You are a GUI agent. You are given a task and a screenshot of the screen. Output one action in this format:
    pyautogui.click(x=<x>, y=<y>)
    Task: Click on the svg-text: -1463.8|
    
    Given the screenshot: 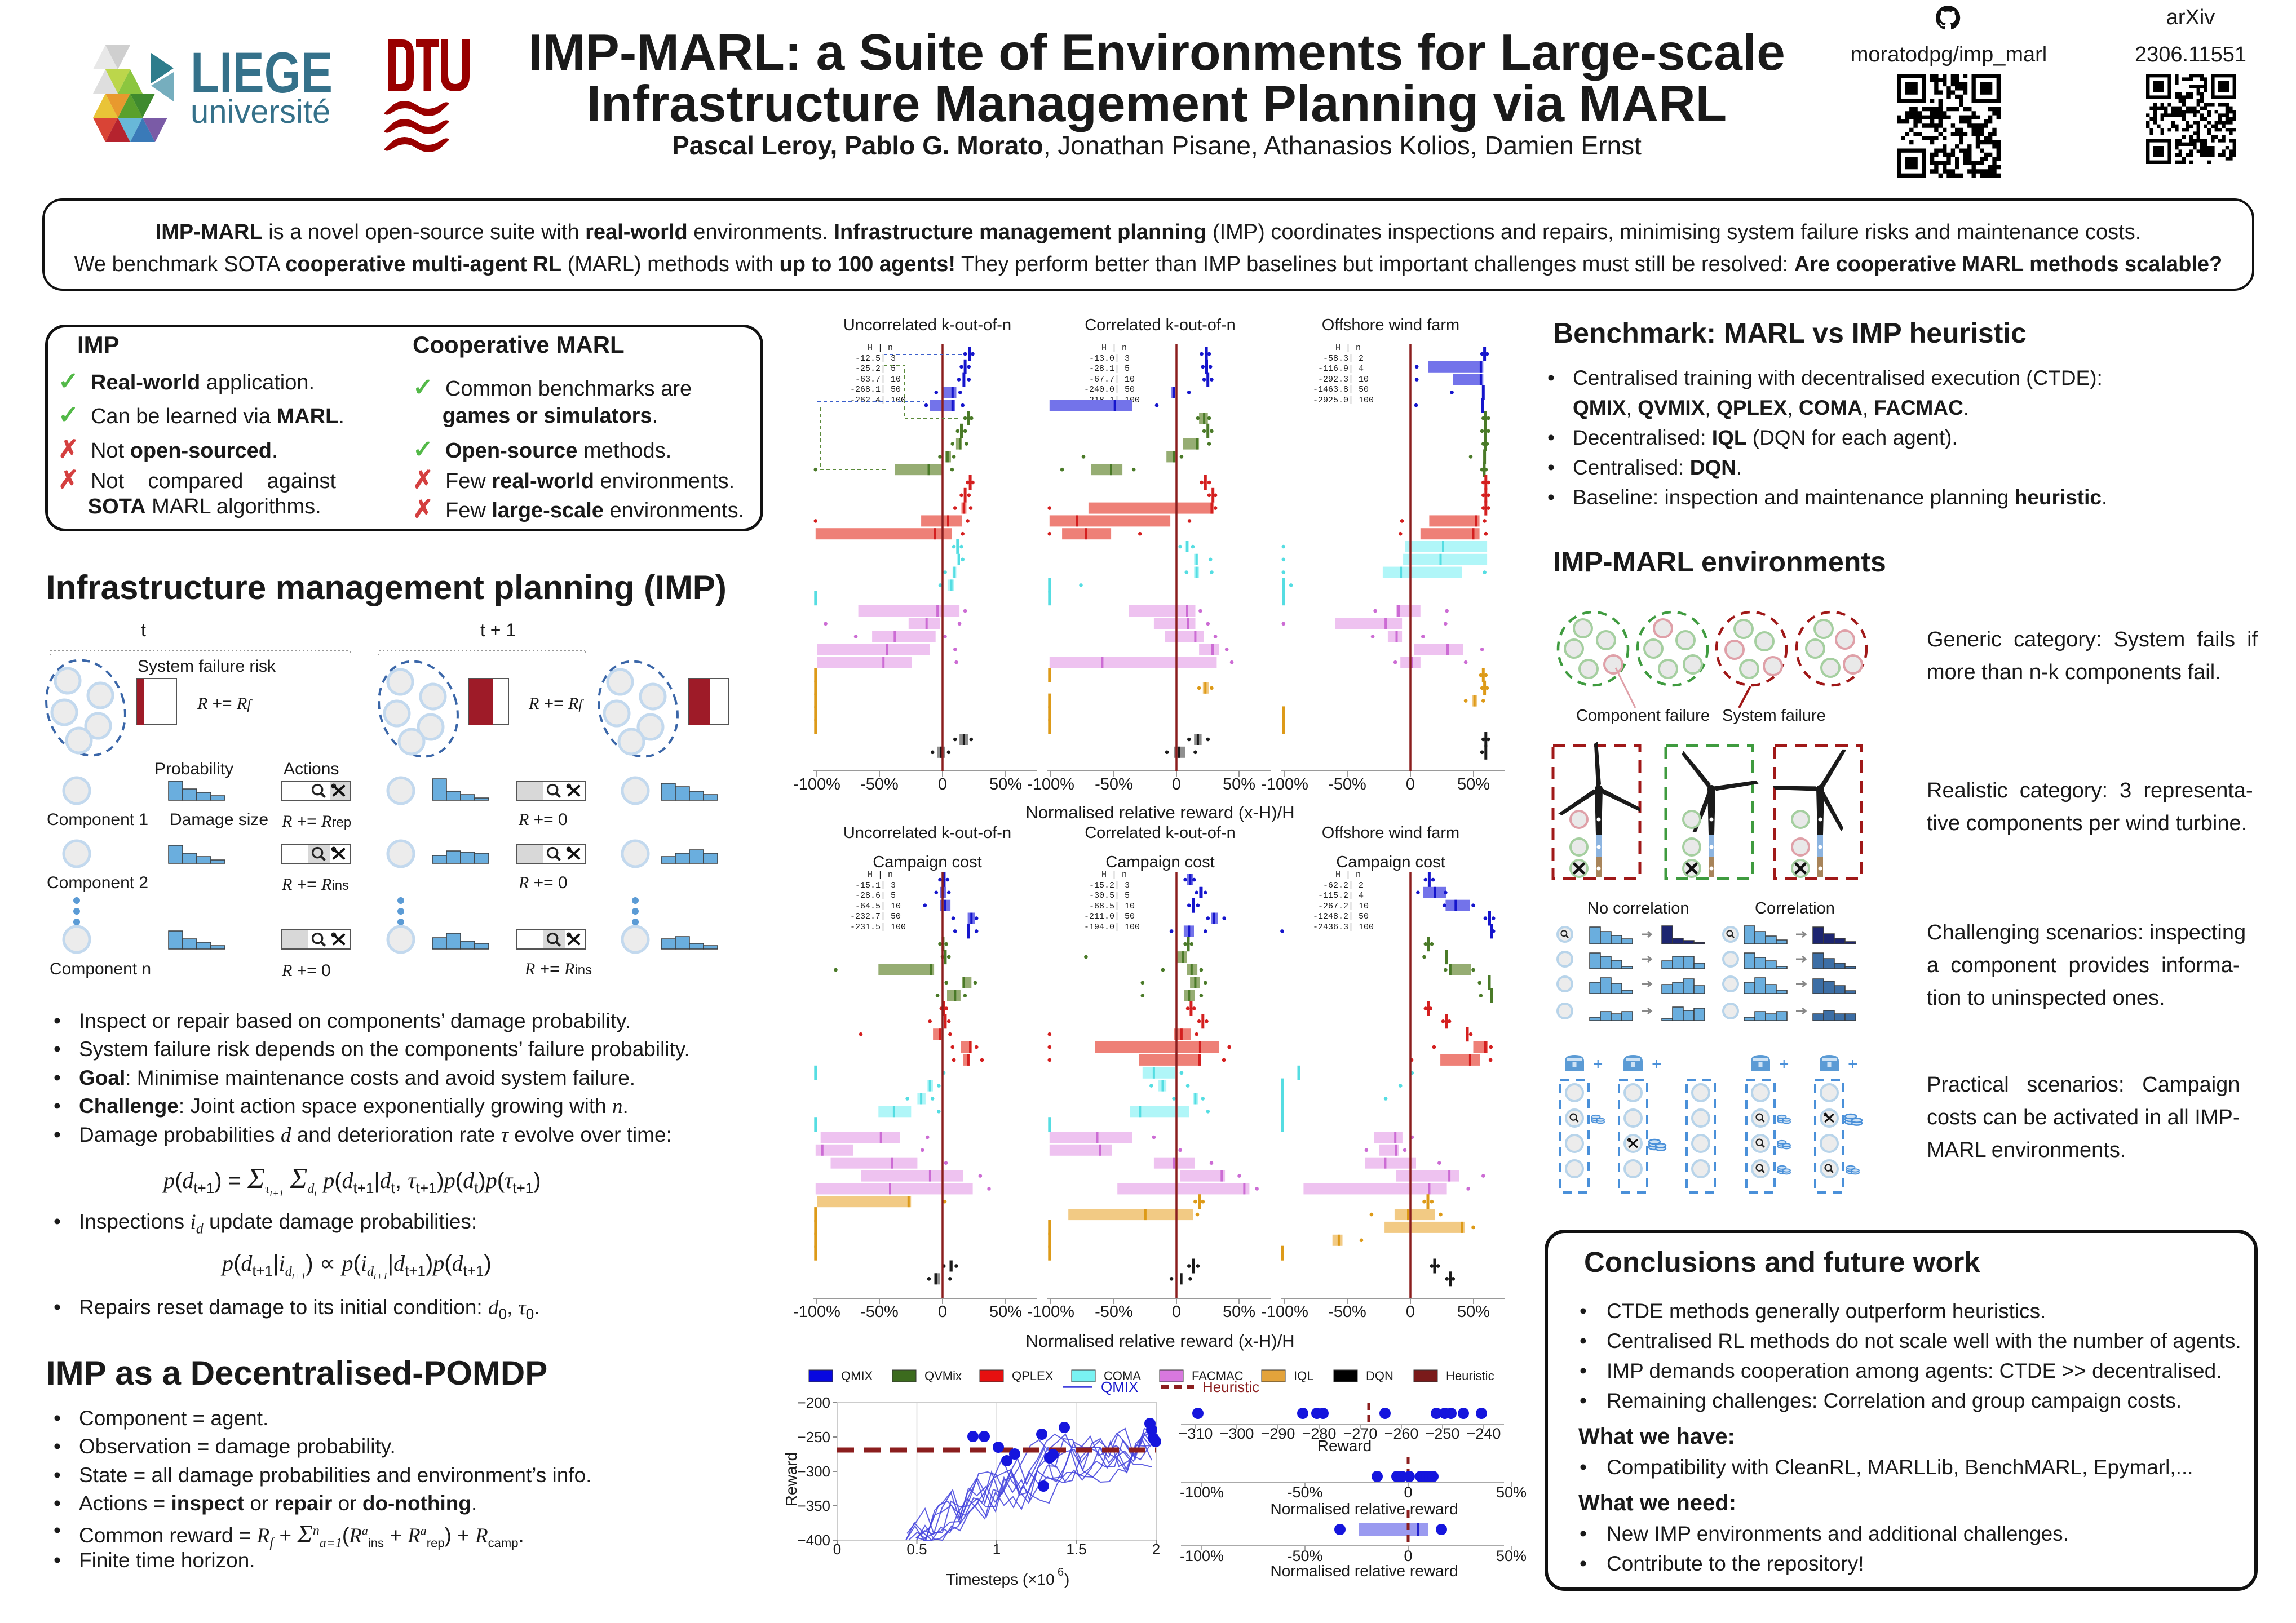 What is the action you would take?
    pyautogui.click(x=1333, y=389)
    